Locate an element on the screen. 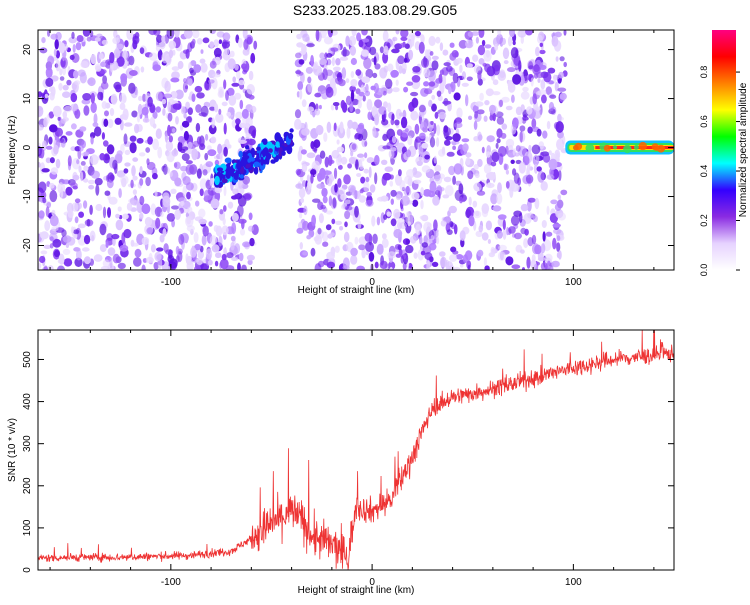  carrier-hotspot is located at coordinates (655, 147).